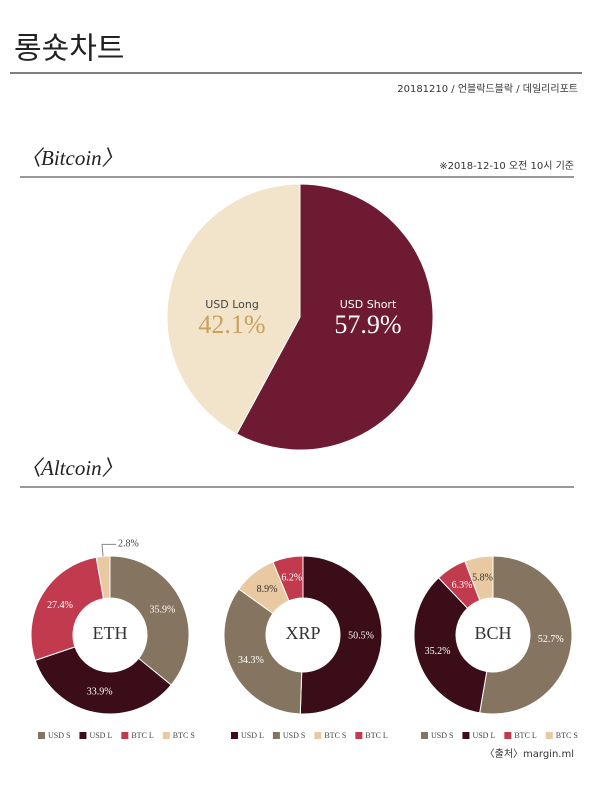  I want to click on value-label: 35.9%, so click(162, 609).